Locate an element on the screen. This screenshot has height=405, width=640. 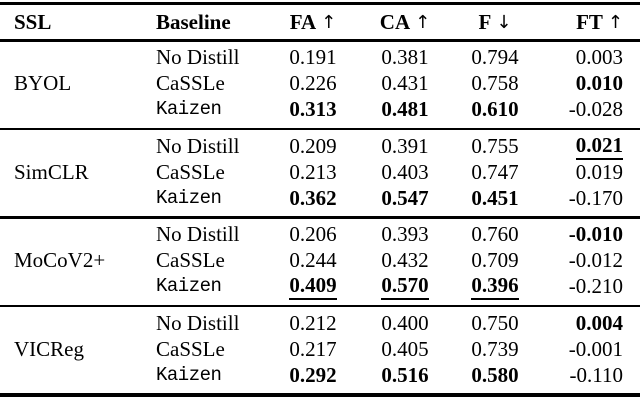
metric-value-f: 0.758 is located at coordinates (495, 83).